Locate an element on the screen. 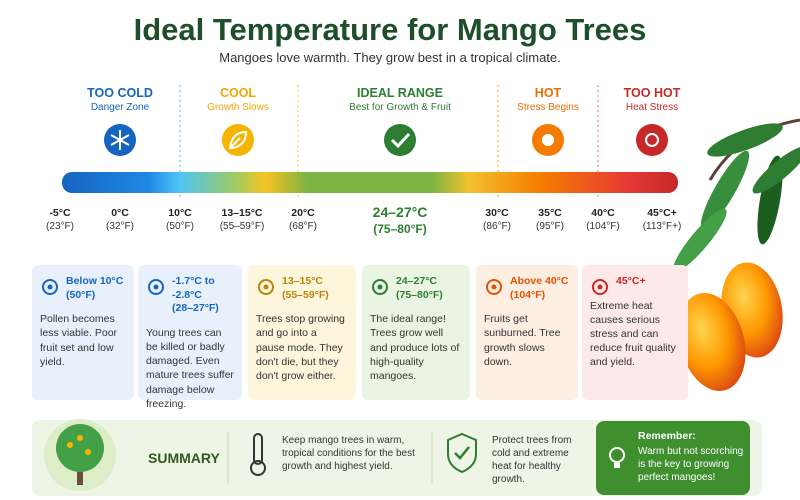 This screenshot has width=800, height=500. summary-title: SUMMARY is located at coordinates (184, 458).